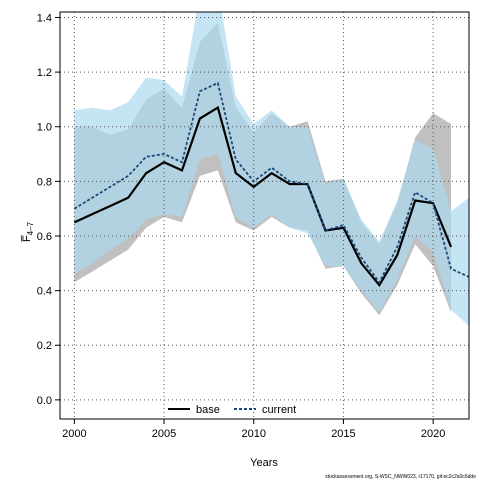  I want to click on y-tick-label-0.6: 0.6, so click(44, 237).